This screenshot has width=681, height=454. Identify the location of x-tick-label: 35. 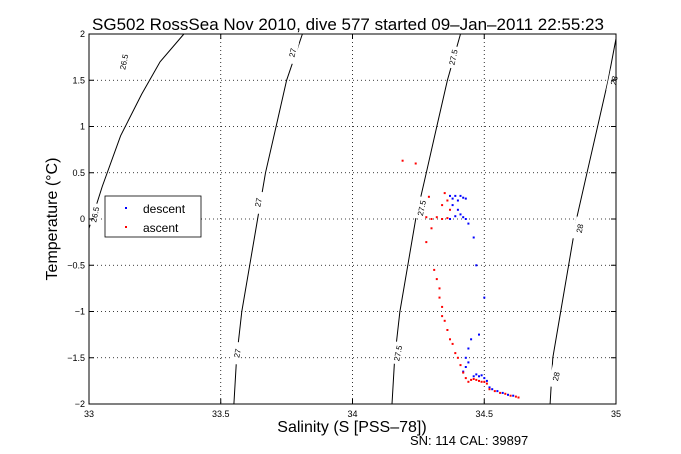
(616, 414).